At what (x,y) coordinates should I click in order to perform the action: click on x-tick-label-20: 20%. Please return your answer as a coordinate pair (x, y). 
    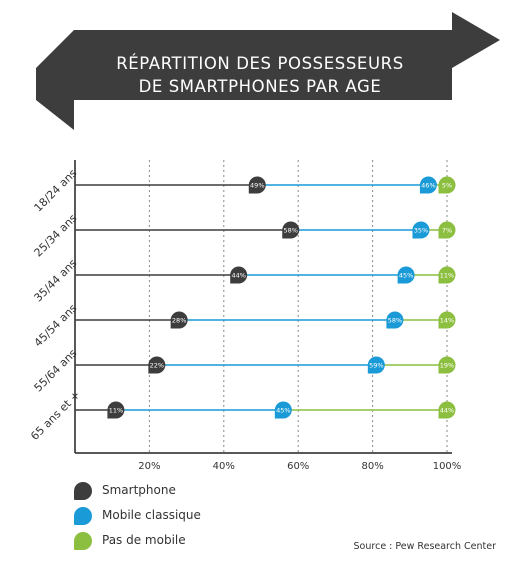
    Looking at the image, I should click on (149, 466).